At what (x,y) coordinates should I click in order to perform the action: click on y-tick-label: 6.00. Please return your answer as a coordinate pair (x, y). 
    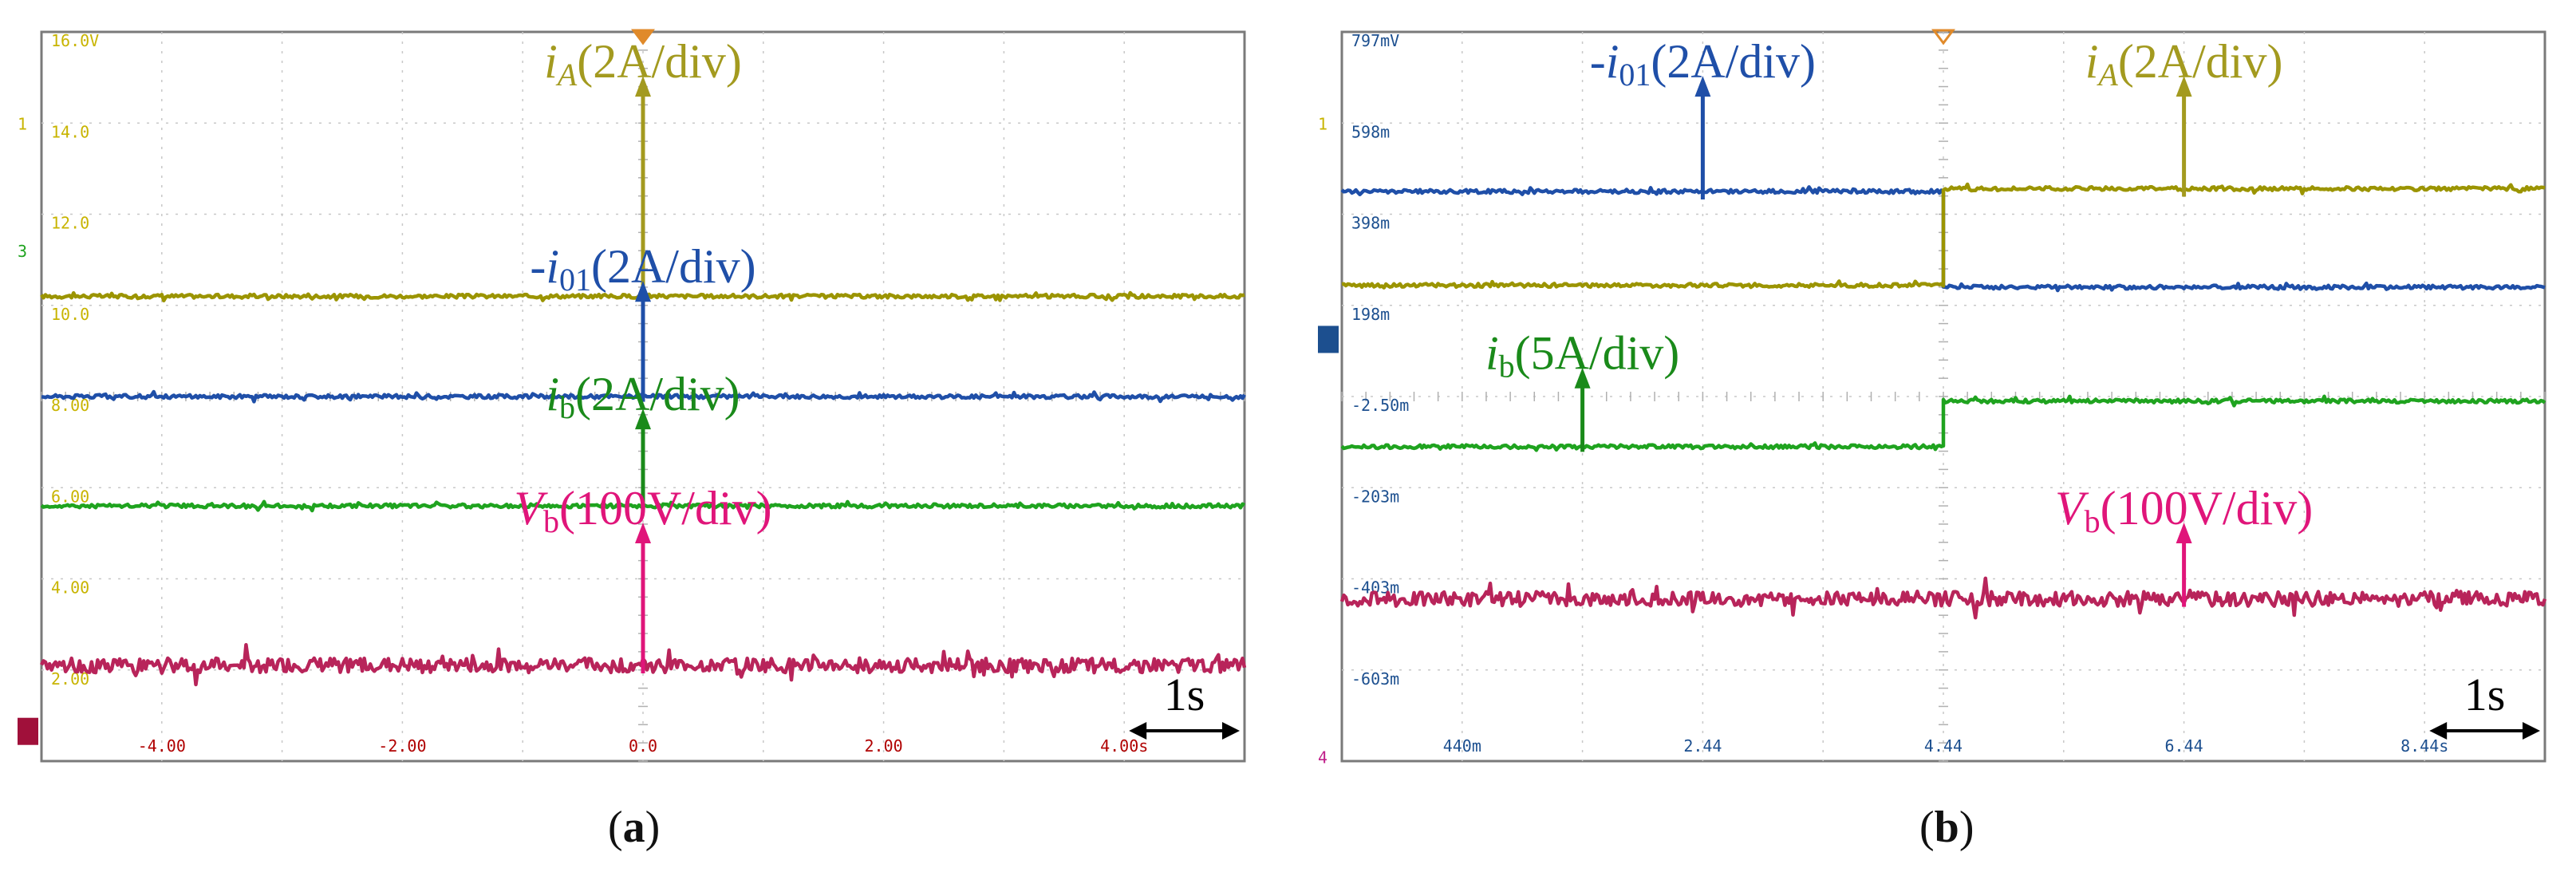
    Looking at the image, I should click on (70, 496).